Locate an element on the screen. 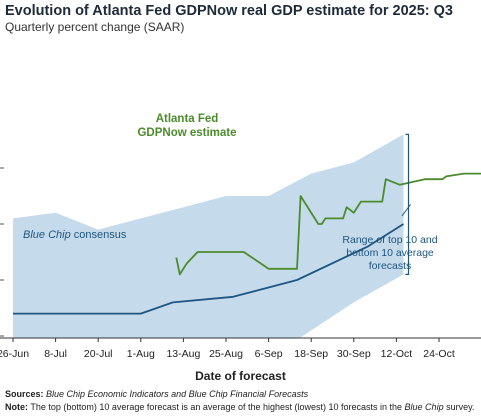 The image size is (481, 417). consensus-label: Blue Chip consensus is located at coordinates (75, 235).